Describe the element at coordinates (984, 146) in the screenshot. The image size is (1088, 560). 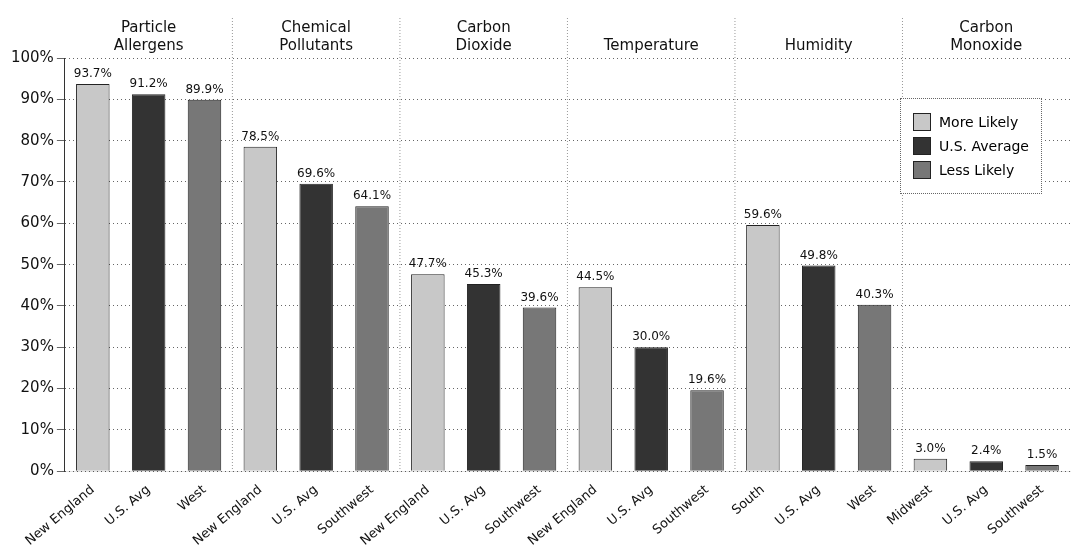
I see `legend-label: U.S. Average` at that location.